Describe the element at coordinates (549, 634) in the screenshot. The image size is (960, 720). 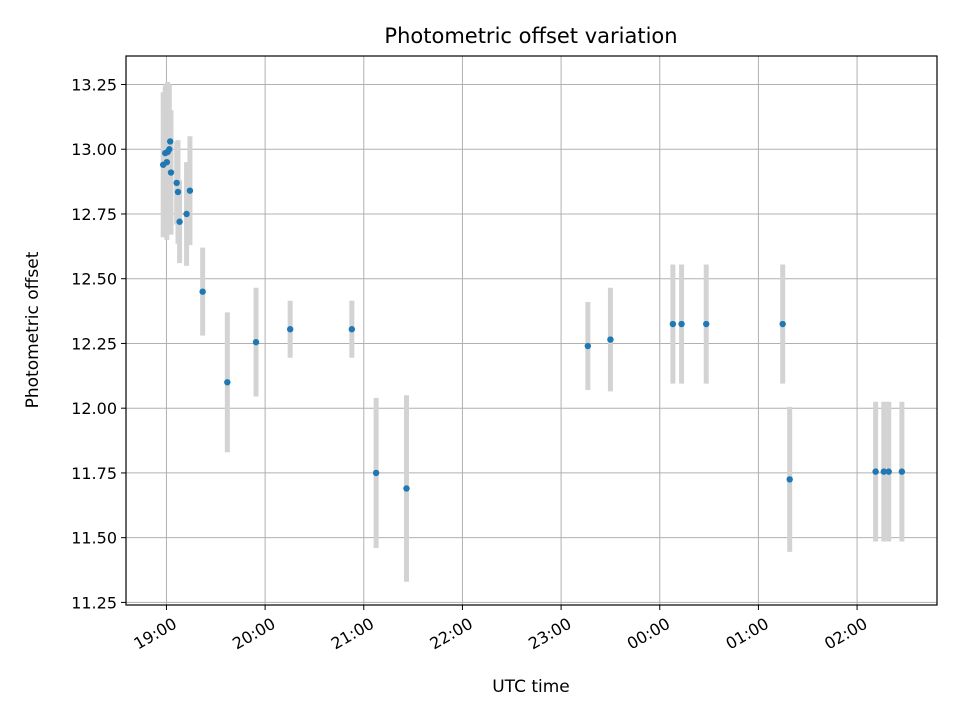
I see `x-tick-label: 23:00` at that location.